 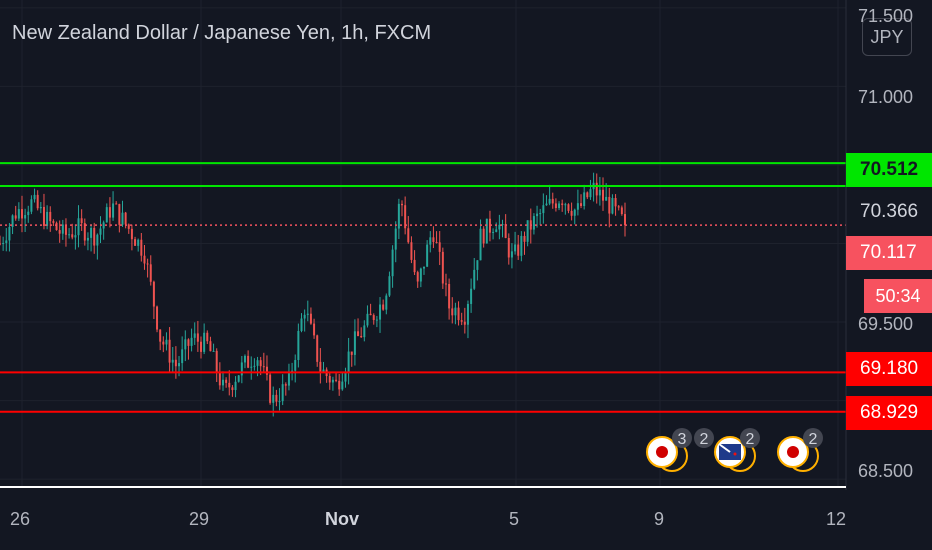 What do you see at coordinates (836, 519) in the screenshot?
I see `time-tick-12: 12` at bounding box center [836, 519].